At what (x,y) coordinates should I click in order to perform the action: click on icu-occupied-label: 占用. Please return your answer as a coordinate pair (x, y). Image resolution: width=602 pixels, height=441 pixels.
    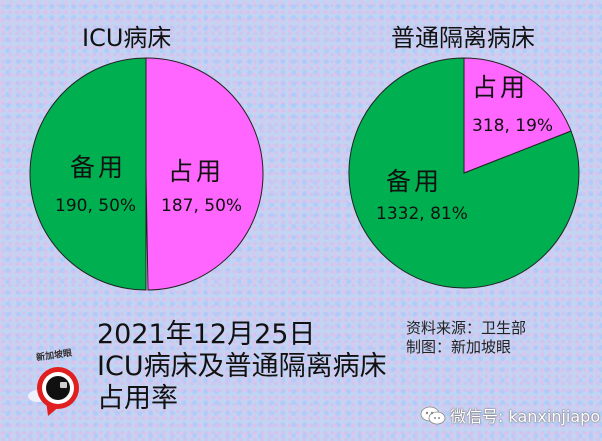
    Looking at the image, I should click on (196, 171).